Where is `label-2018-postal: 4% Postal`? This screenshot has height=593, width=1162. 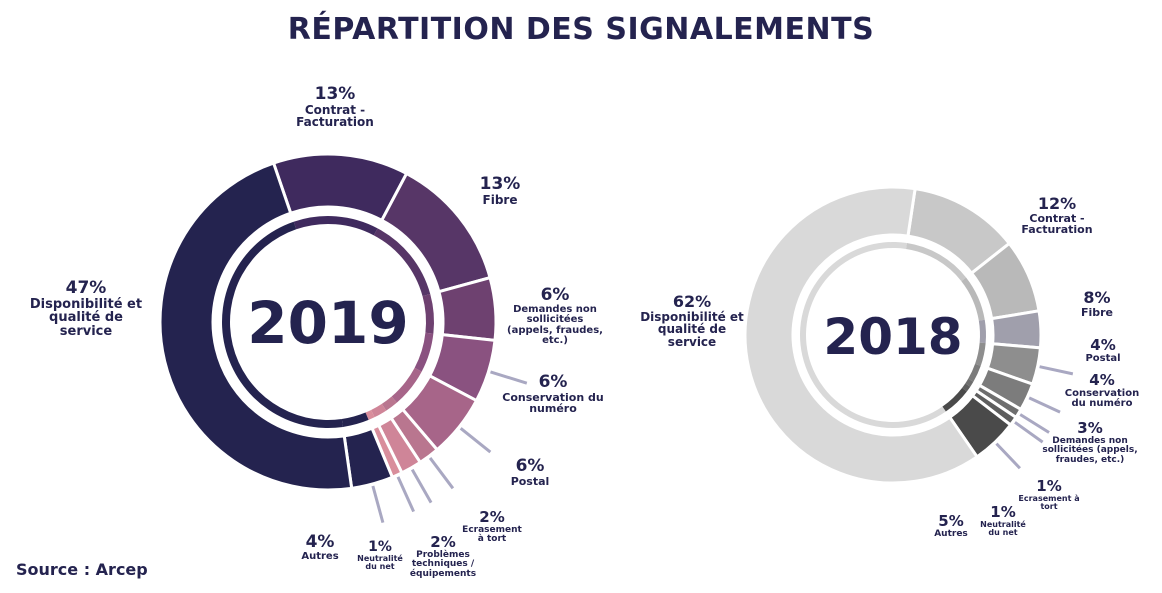
label-2018-postal: 4% Postal is located at coordinates (1103, 350).